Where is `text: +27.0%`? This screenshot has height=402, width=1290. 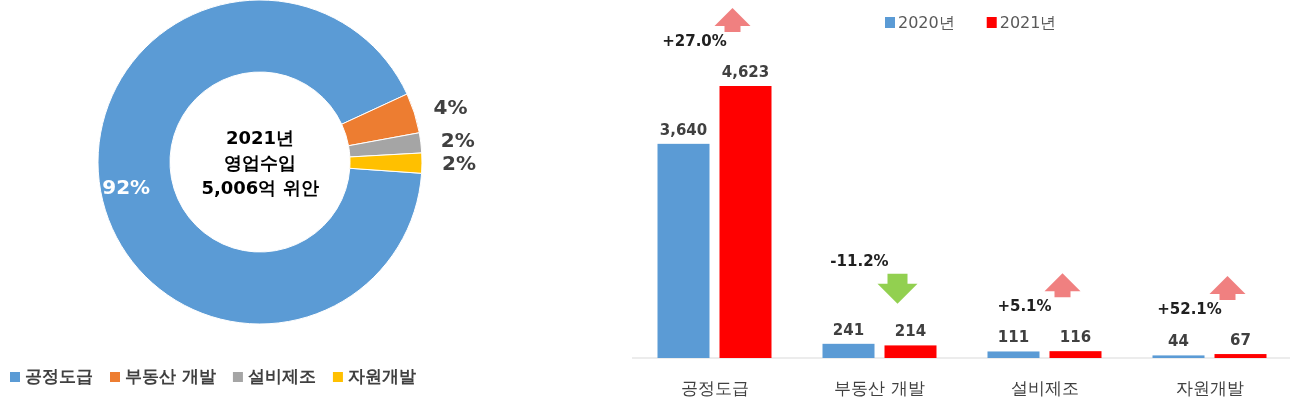
text: +27.0% is located at coordinates (694, 41).